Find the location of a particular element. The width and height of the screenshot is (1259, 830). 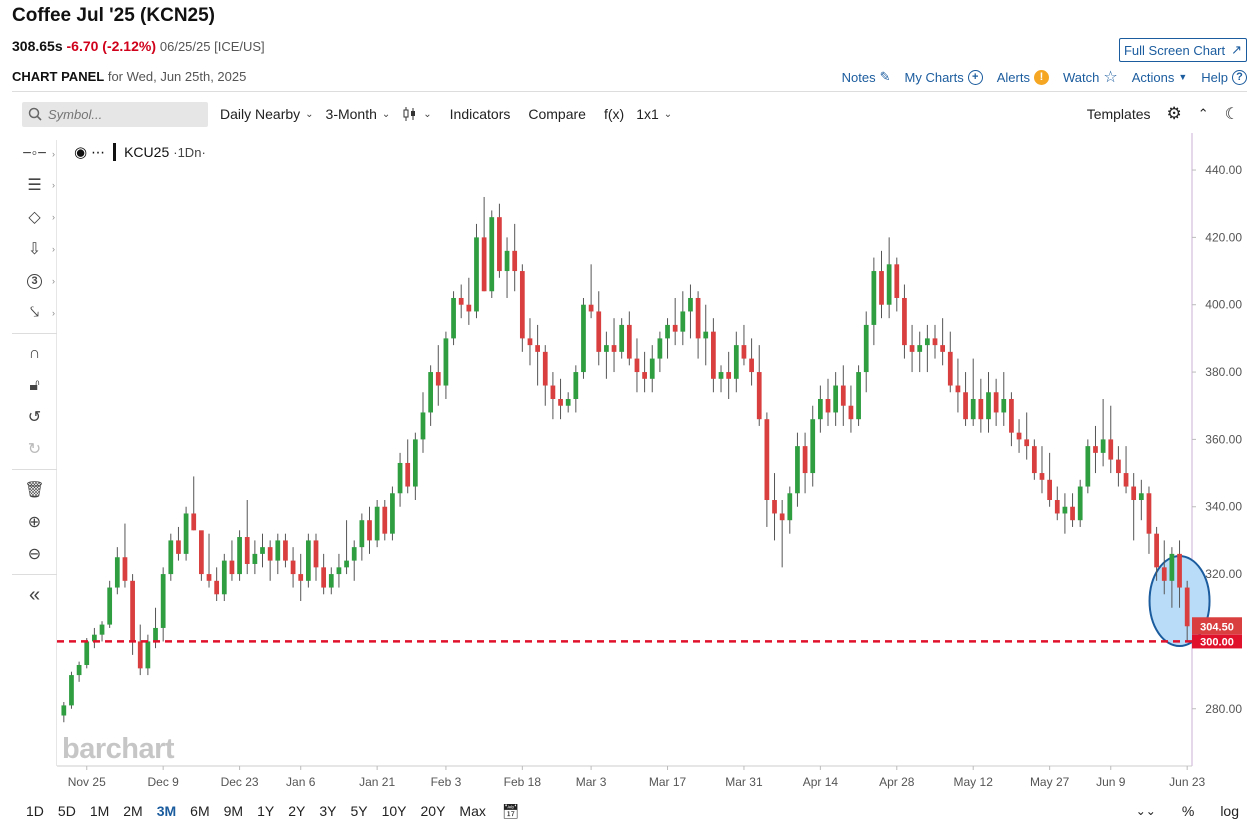

my-charts-link: My Charts + is located at coordinates (944, 77).